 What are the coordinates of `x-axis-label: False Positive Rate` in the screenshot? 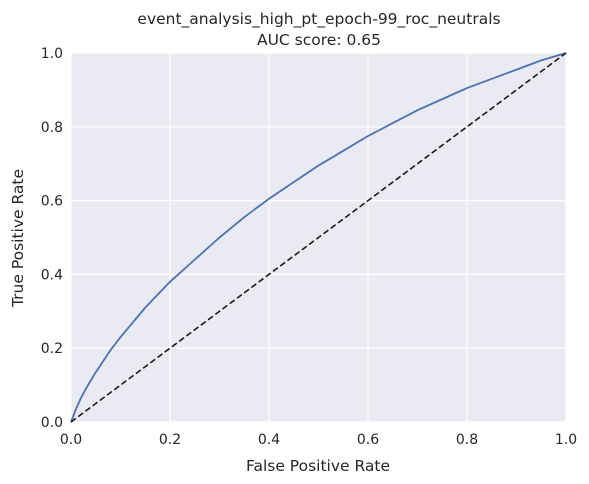 It's located at (318, 466).